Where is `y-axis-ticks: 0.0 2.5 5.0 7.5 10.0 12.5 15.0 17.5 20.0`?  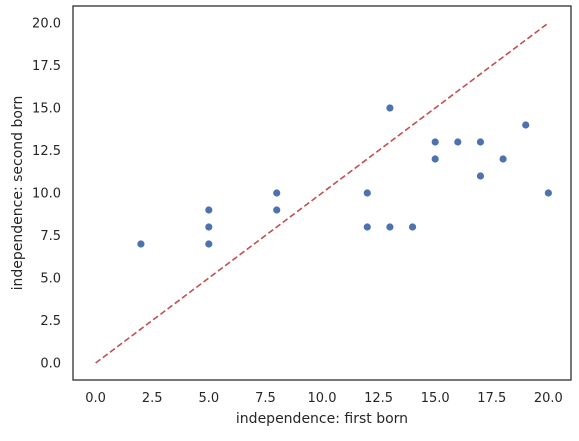
y-axis-ticks: 0.0 2.5 5.0 7.5 10.0 12.5 15.0 17.5 20.0 is located at coordinates (46, 194).